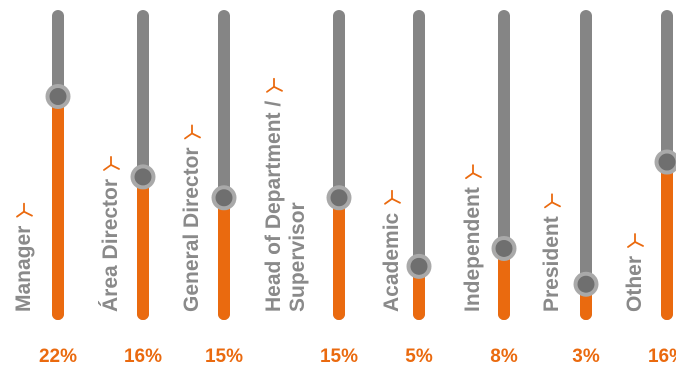 The image size is (676, 369). I want to click on percent-label-other: 16%, so click(662, 356).